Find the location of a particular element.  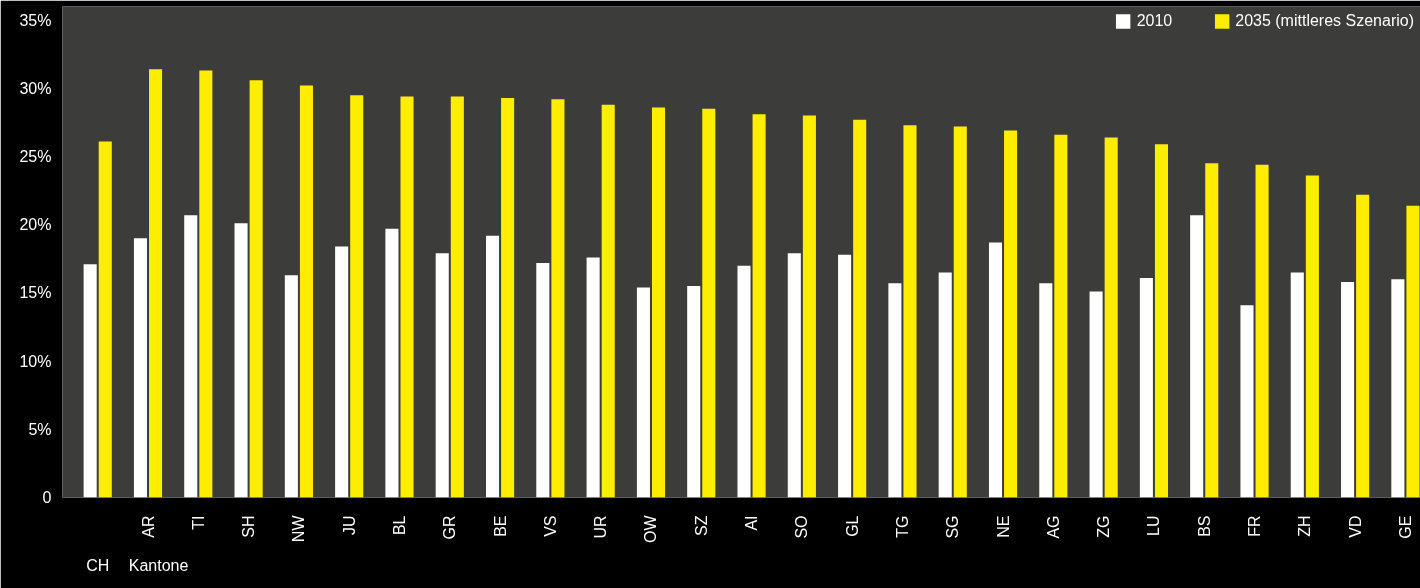

x-tick-label: NE is located at coordinates (1003, 526).